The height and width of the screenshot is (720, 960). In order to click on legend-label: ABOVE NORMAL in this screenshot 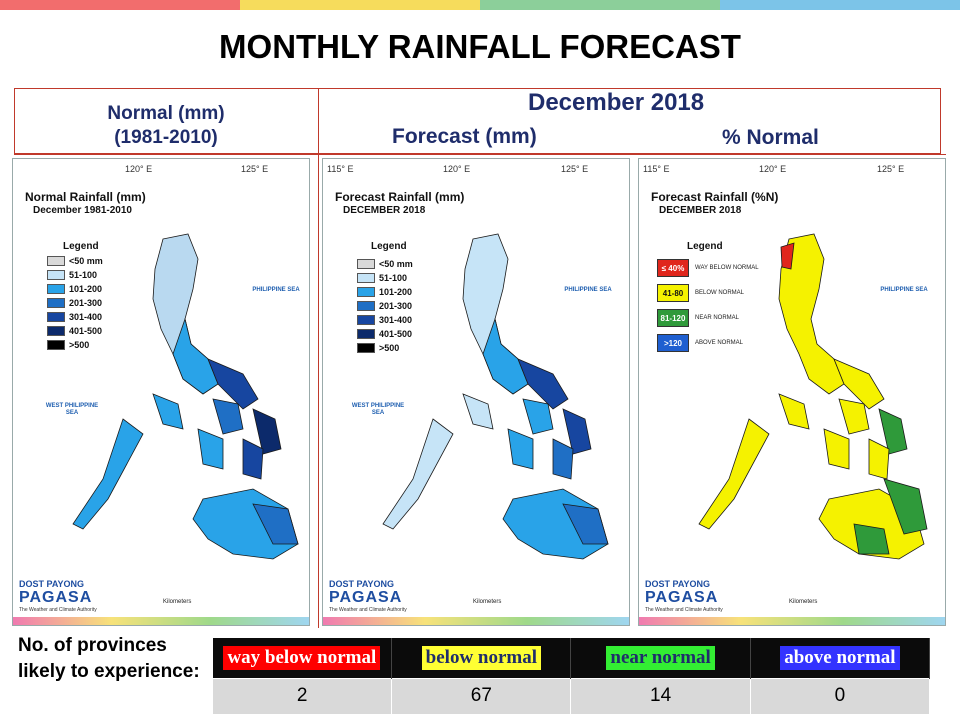, I will do `click(719, 343)`.